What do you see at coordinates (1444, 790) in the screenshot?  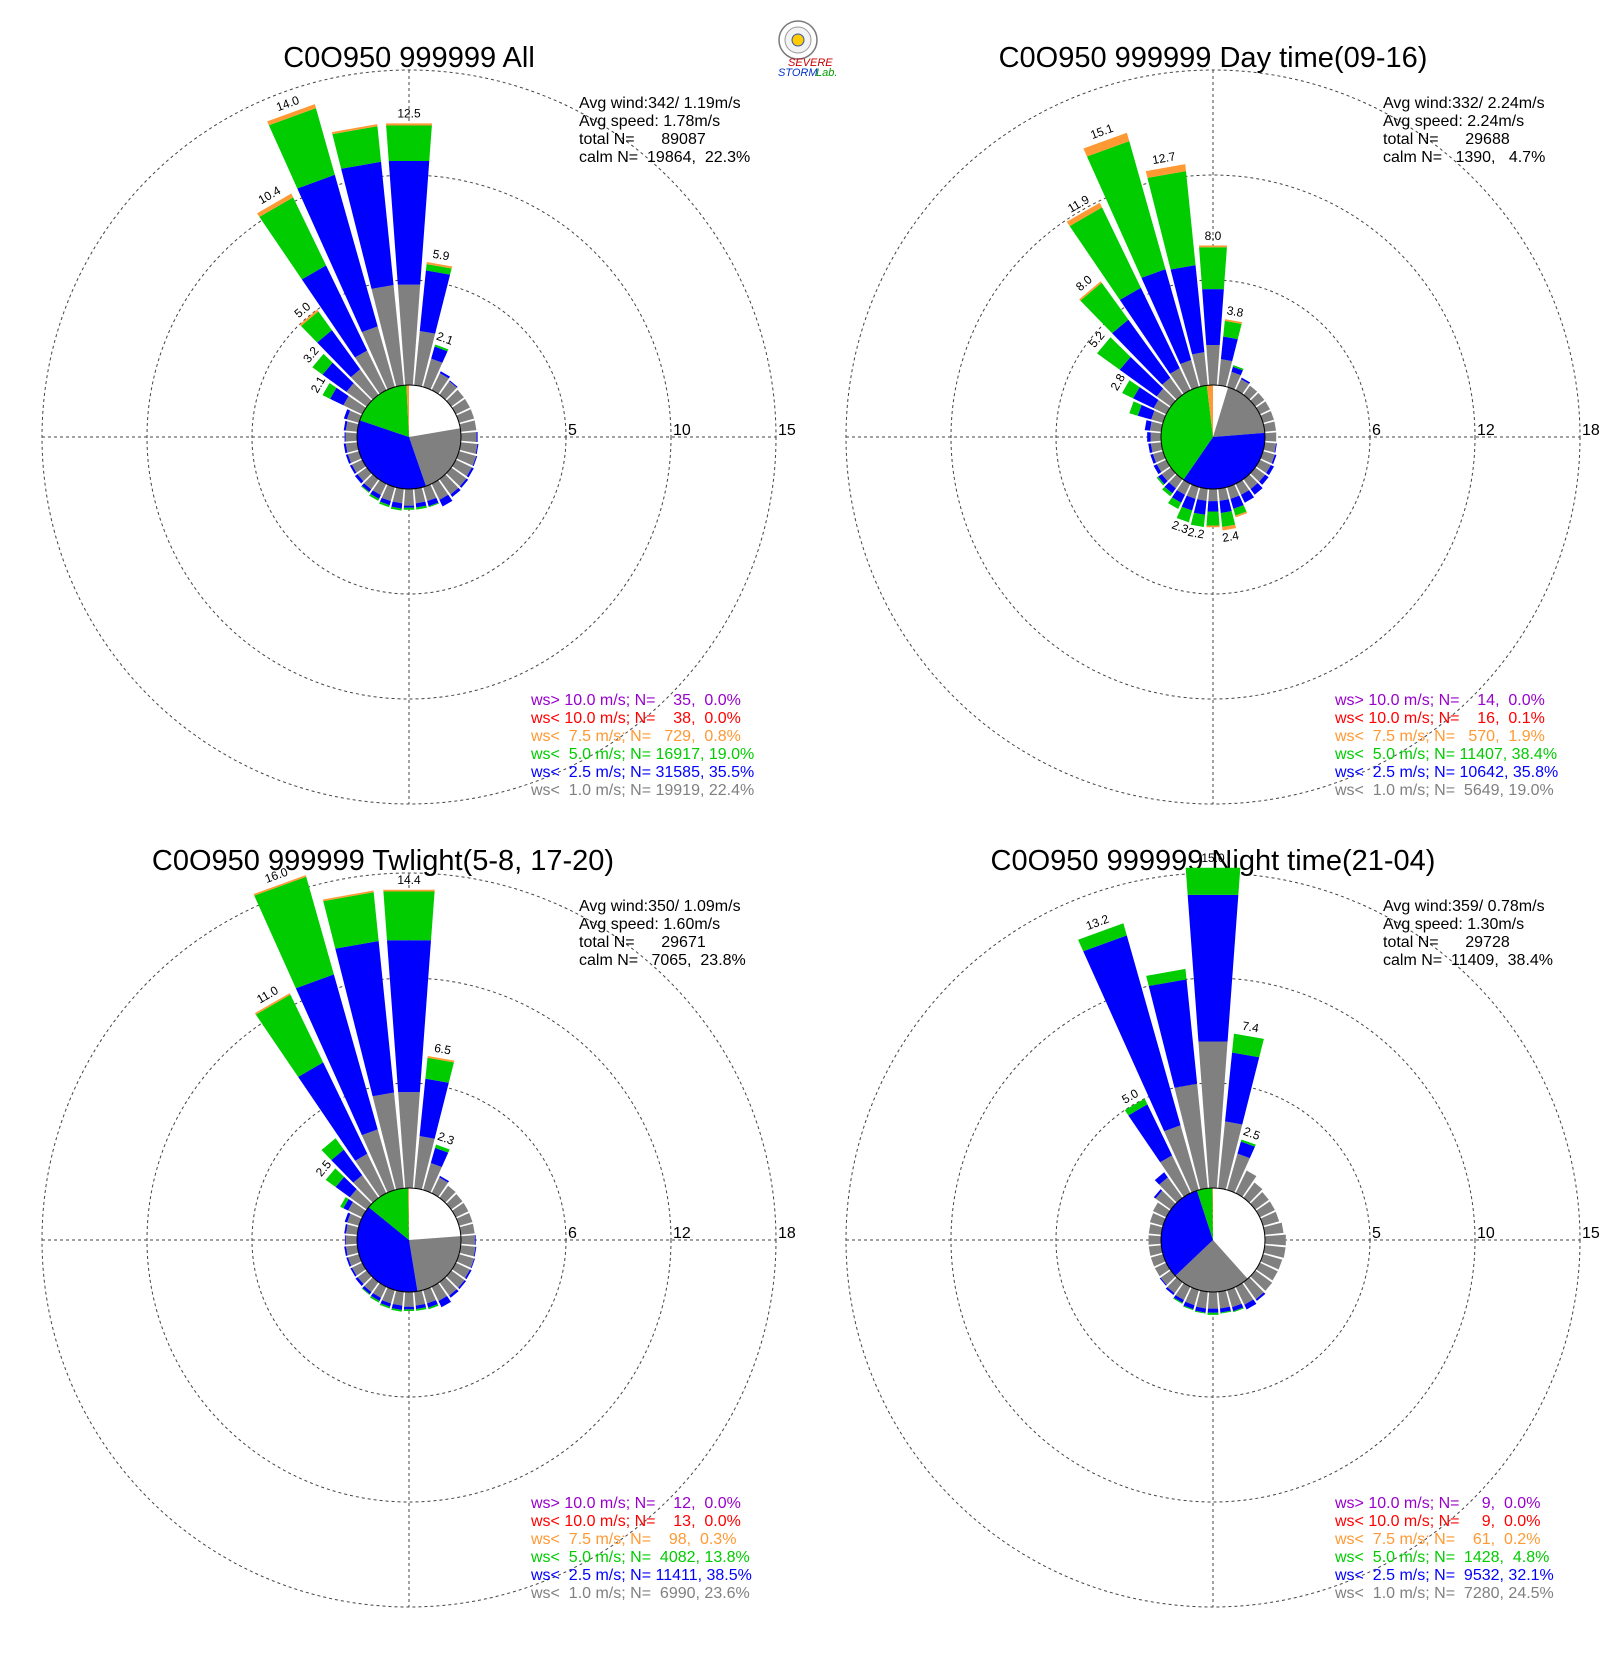 I see `legend-entry: ws< 1.0 m/s; N= 5649, 19.0%` at bounding box center [1444, 790].